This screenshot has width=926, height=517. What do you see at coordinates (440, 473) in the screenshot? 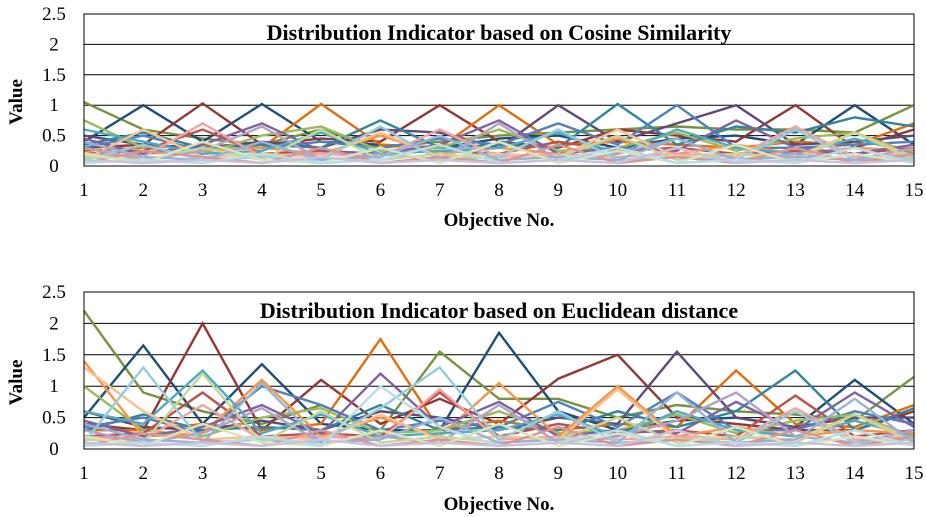
I see `bottom-x-tick-label: 7` at bounding box center [440, 473].